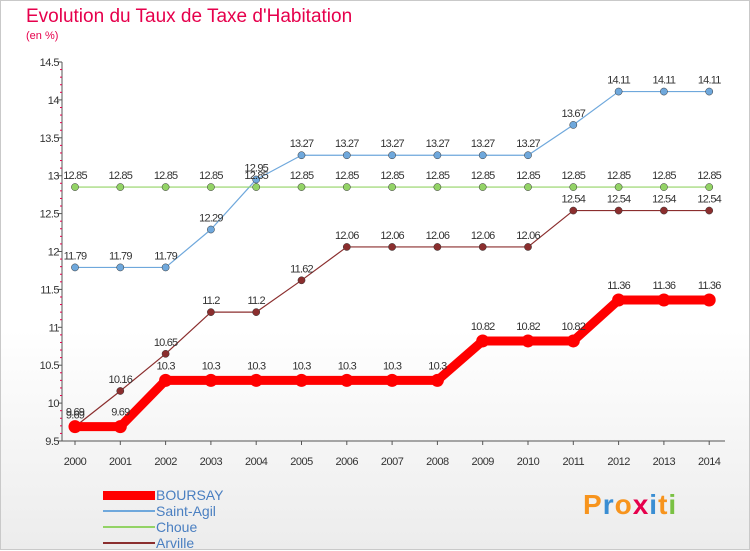  Describe the element at coordinates (165, 462) in the screenshot. I see `x-tick-label: 2002` at that location.